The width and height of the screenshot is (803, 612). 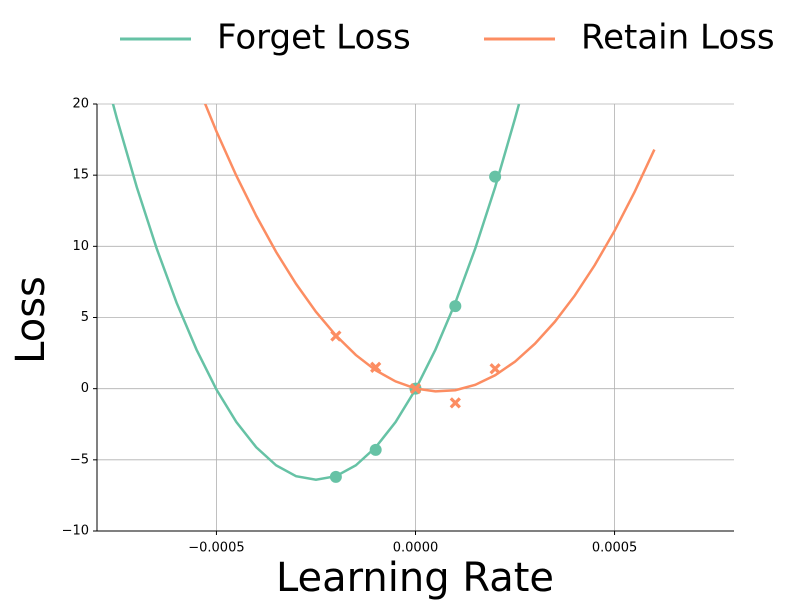 What do you see at coordinates (85, 317) in the screenshot?
I see `y-tick-label: 5` at bounding box center [85, 317].